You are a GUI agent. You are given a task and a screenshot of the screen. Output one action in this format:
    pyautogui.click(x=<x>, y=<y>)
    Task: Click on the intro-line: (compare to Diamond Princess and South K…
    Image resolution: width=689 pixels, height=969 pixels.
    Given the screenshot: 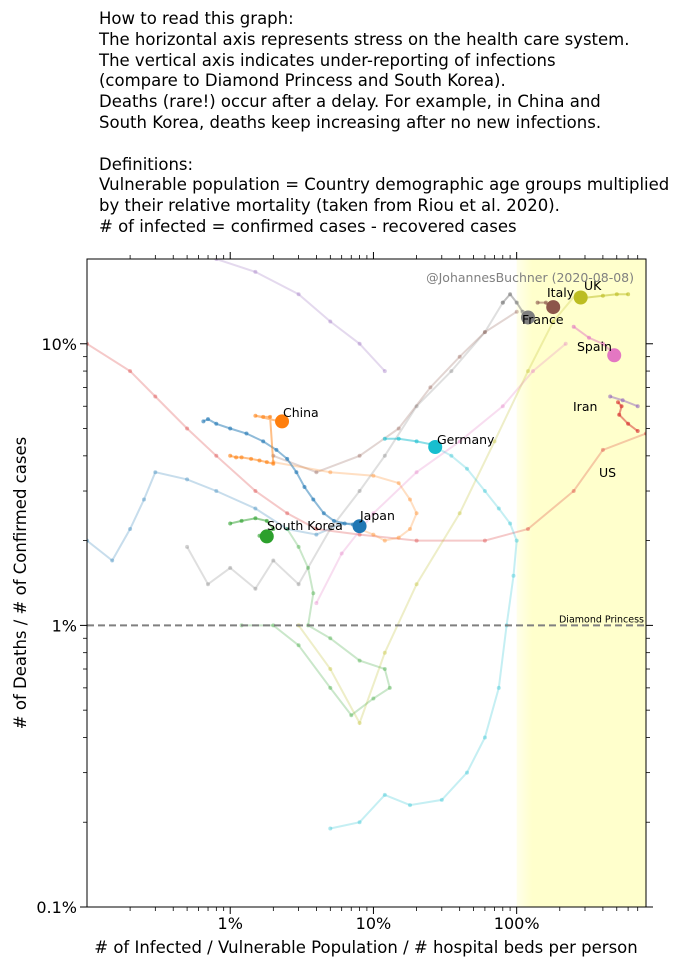 What is the action you would take?
    pyautogui.click(x=302, y=81)
    